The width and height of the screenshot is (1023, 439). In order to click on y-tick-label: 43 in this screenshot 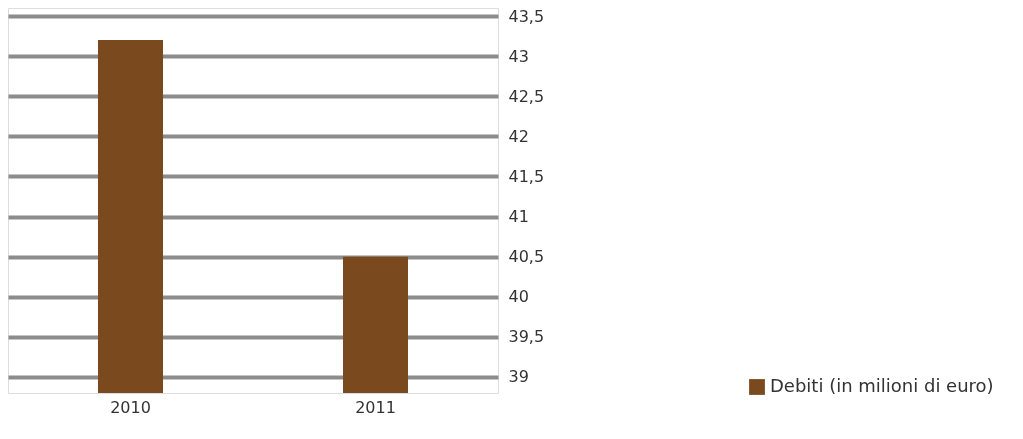, I will do `click(518, 56)`.